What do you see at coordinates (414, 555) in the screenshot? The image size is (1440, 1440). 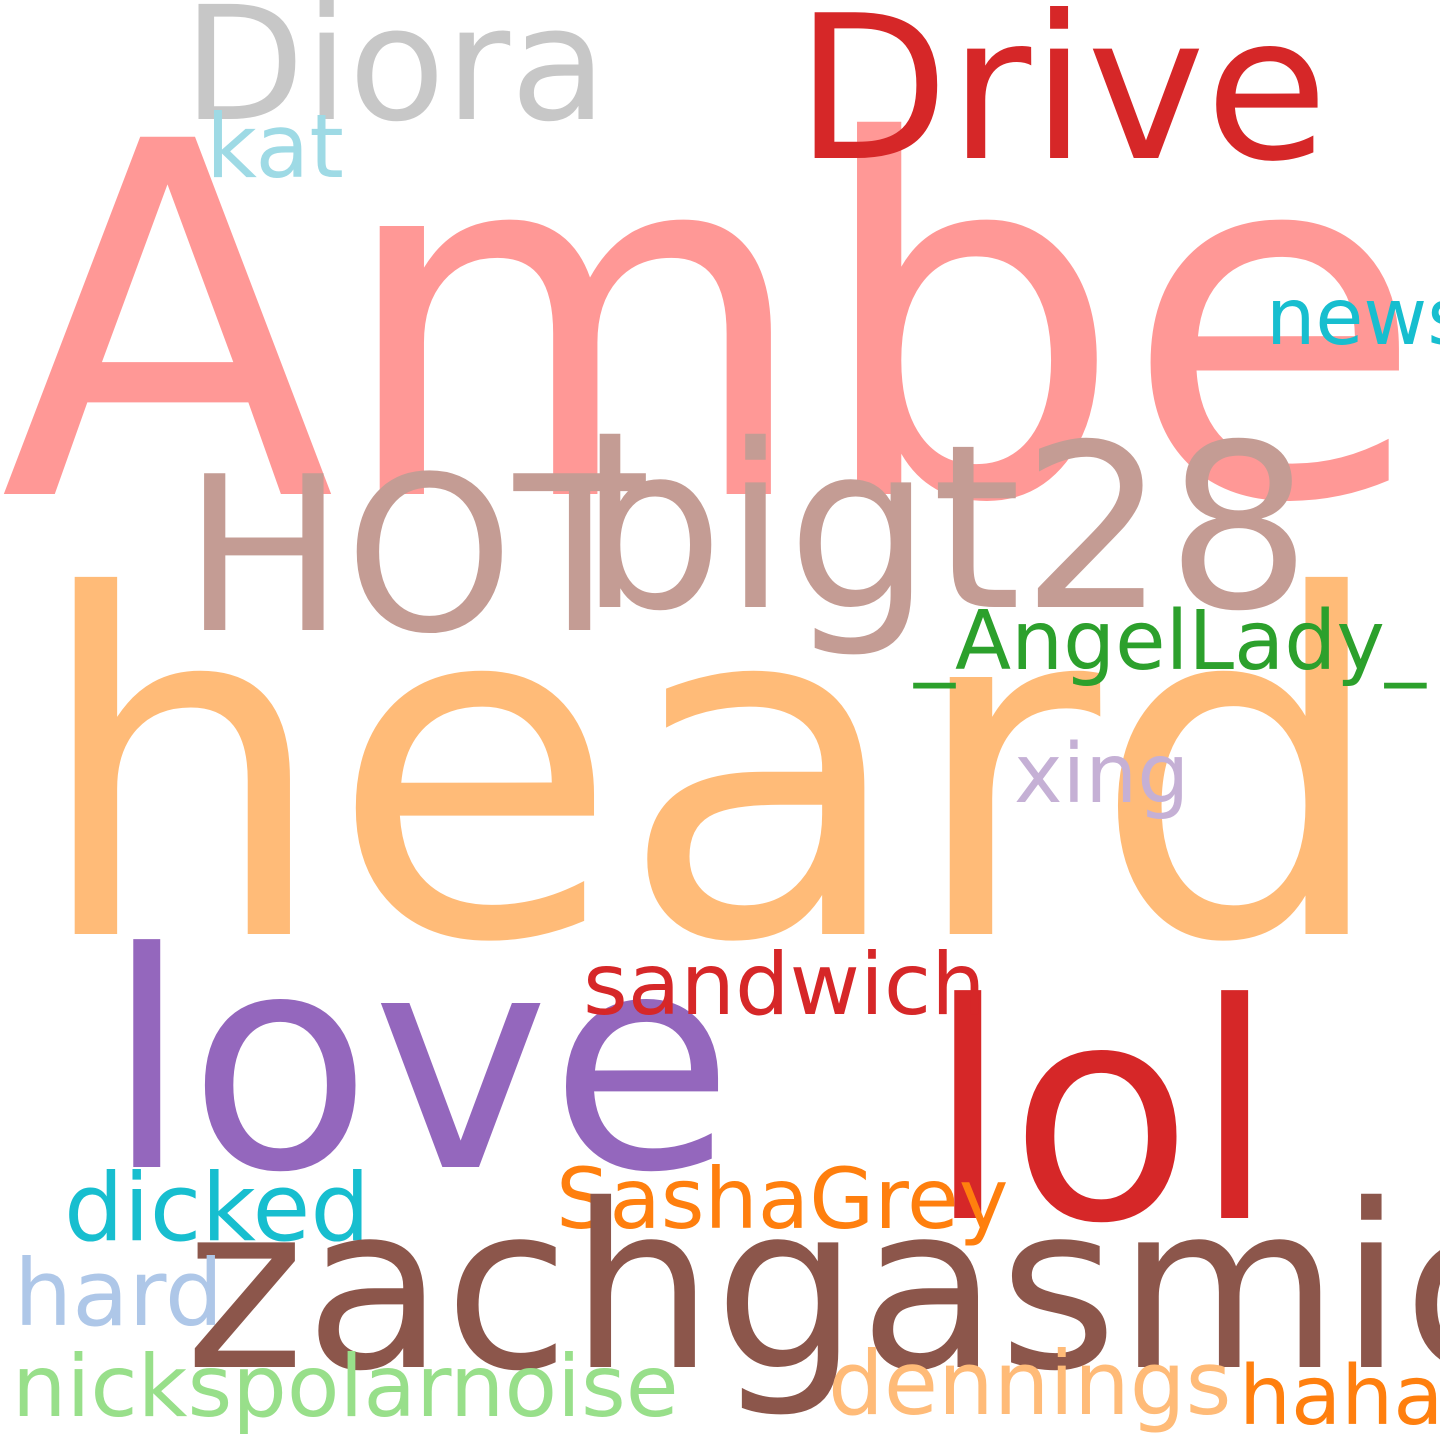 I see `word-hot: HOT` at bounding box center [414, 555].